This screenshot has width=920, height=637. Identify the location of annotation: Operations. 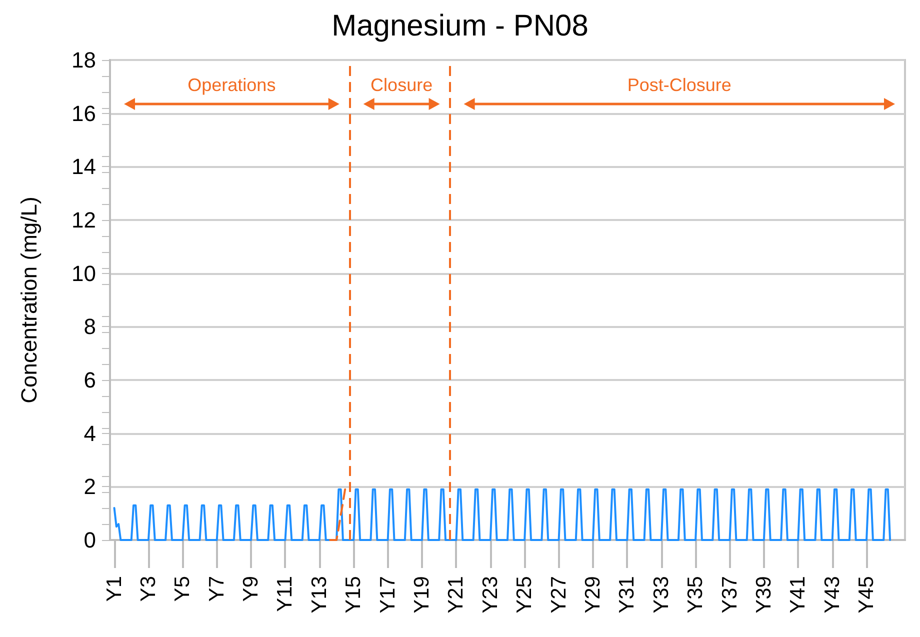
(232, 85).